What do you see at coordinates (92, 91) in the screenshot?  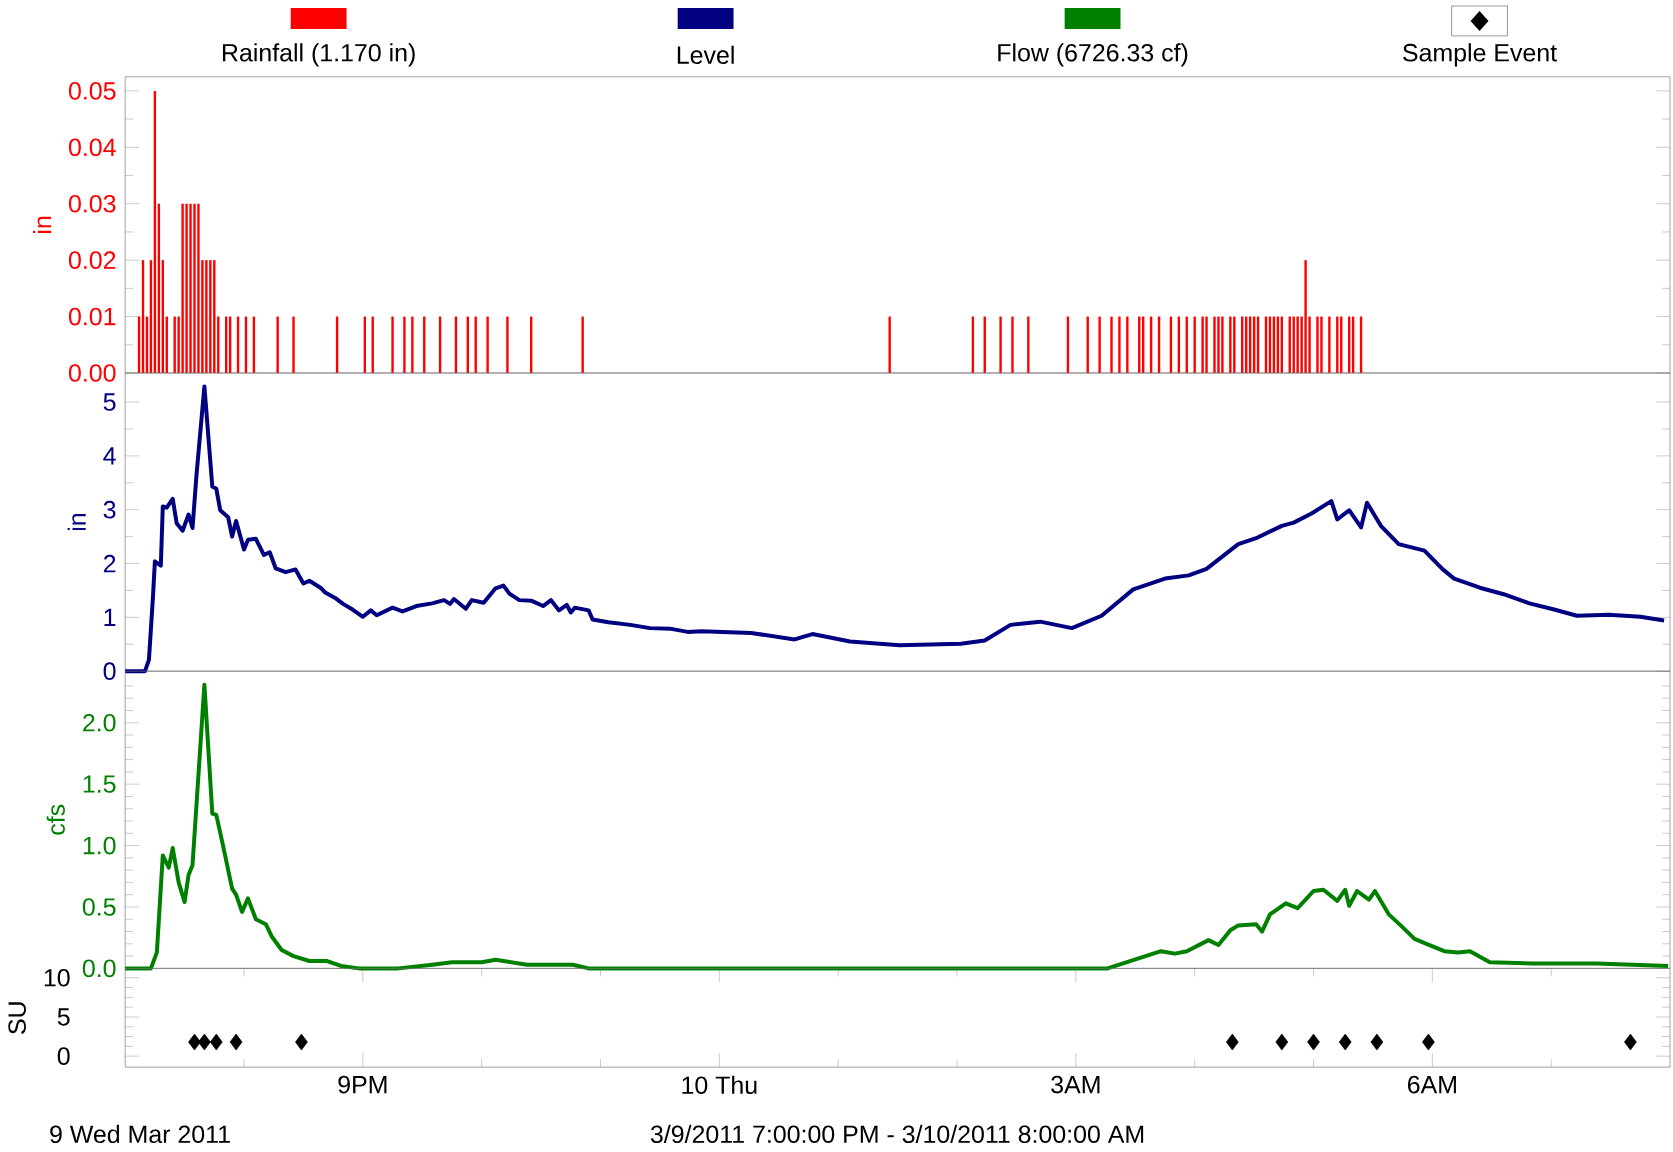 I see `y-tick-label: 0.05` at bounding box center [92, 91].